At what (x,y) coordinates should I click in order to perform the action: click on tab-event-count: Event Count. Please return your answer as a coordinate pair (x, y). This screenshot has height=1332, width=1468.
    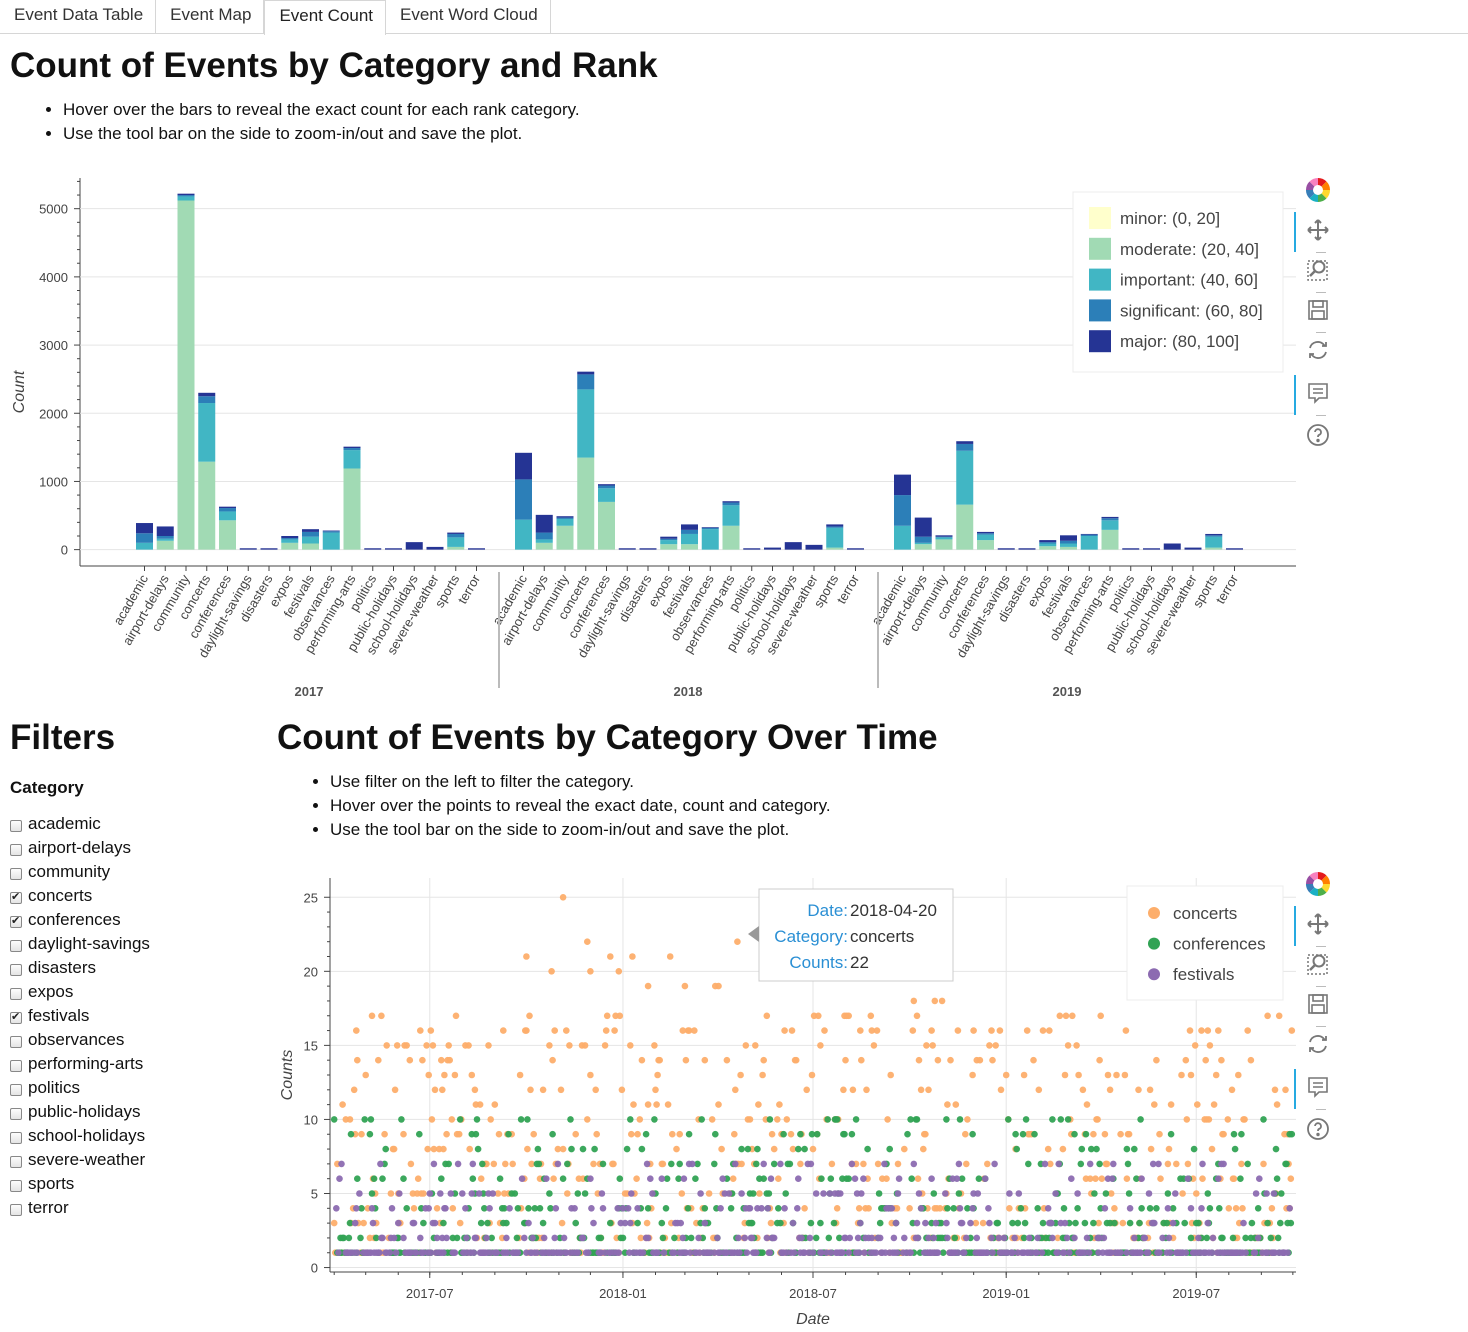
    Looking at the image, I should click on (325, 17).